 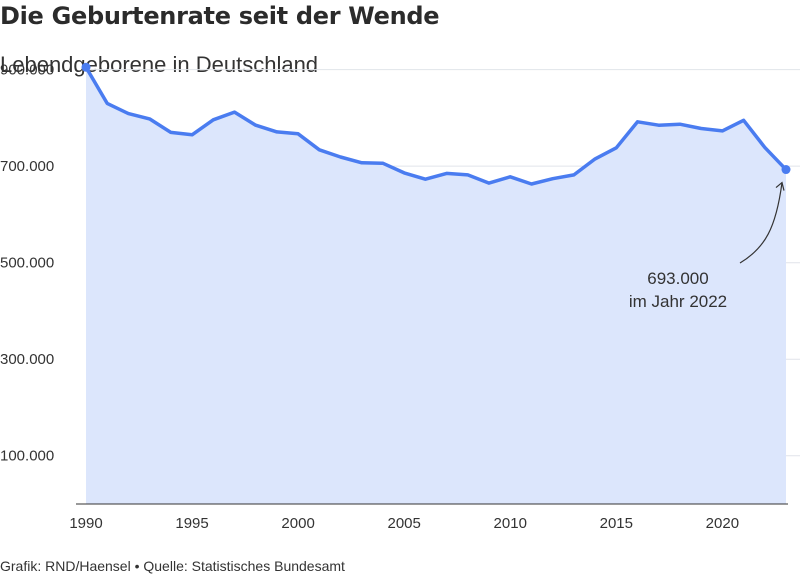 I want to click on x-tick-label: 2005, so click(x=403, y=523).